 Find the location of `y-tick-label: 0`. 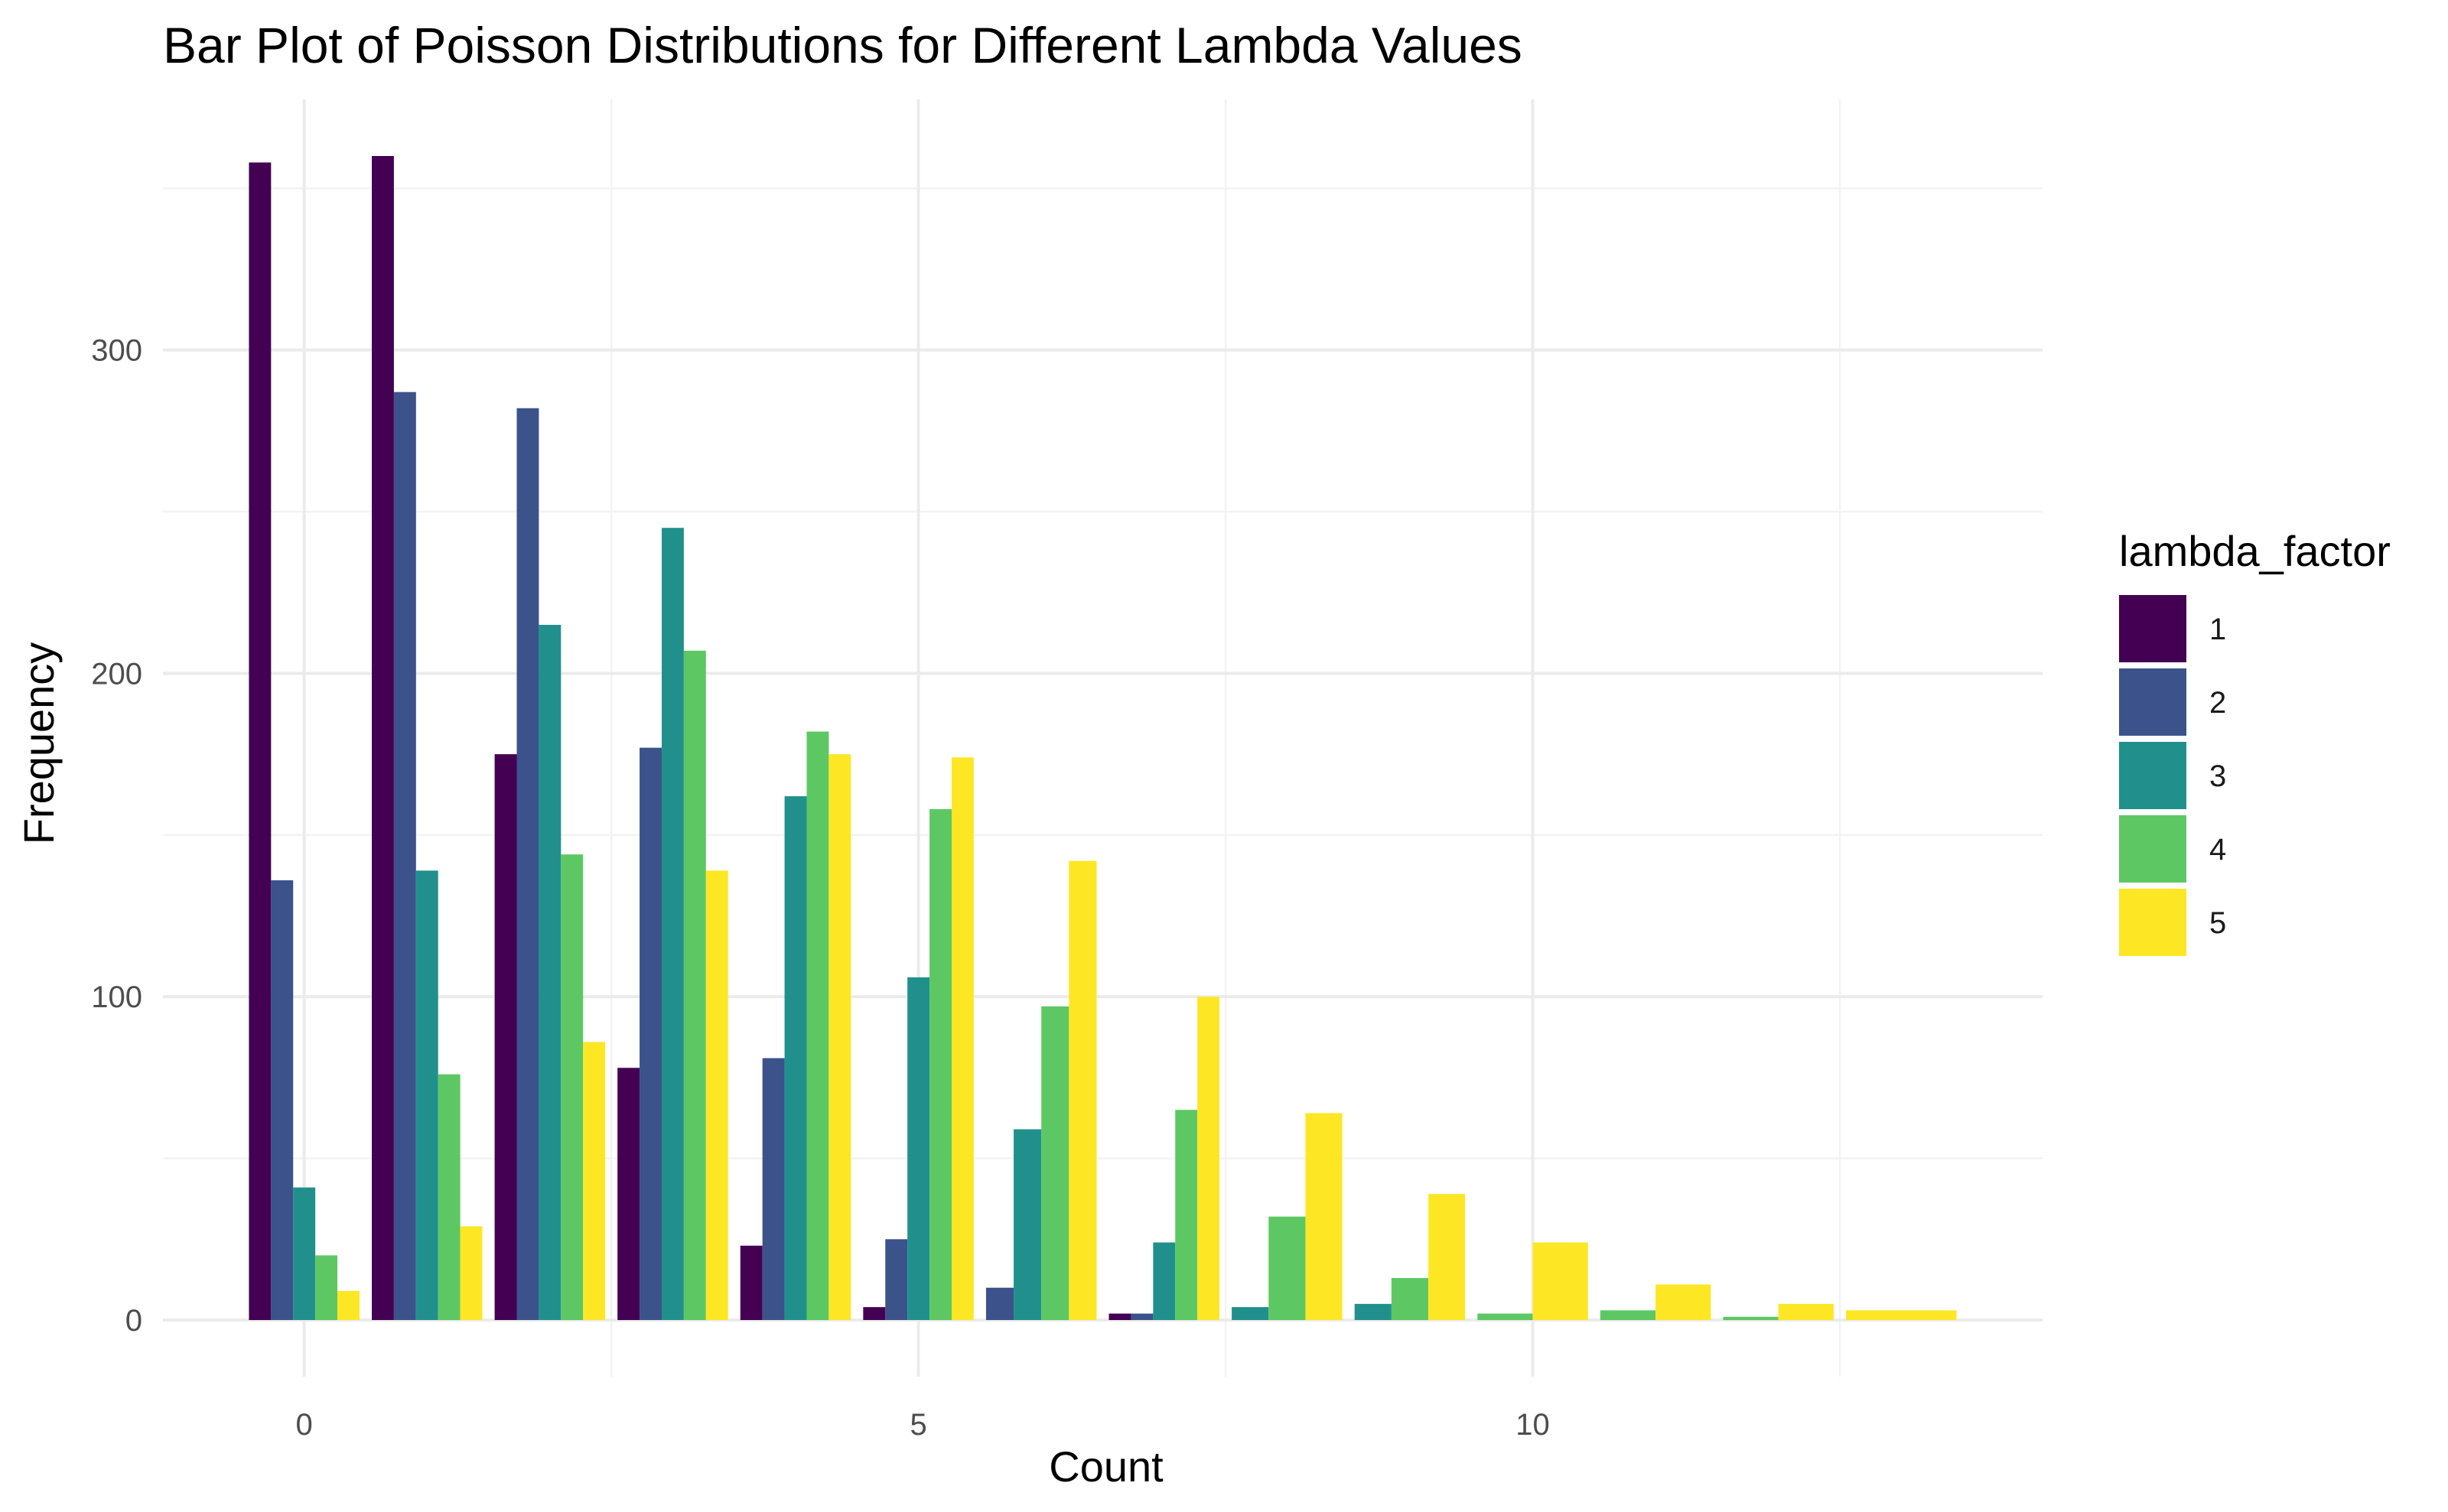

y-tick-label: 0 is located at coordinates (133, 1321).